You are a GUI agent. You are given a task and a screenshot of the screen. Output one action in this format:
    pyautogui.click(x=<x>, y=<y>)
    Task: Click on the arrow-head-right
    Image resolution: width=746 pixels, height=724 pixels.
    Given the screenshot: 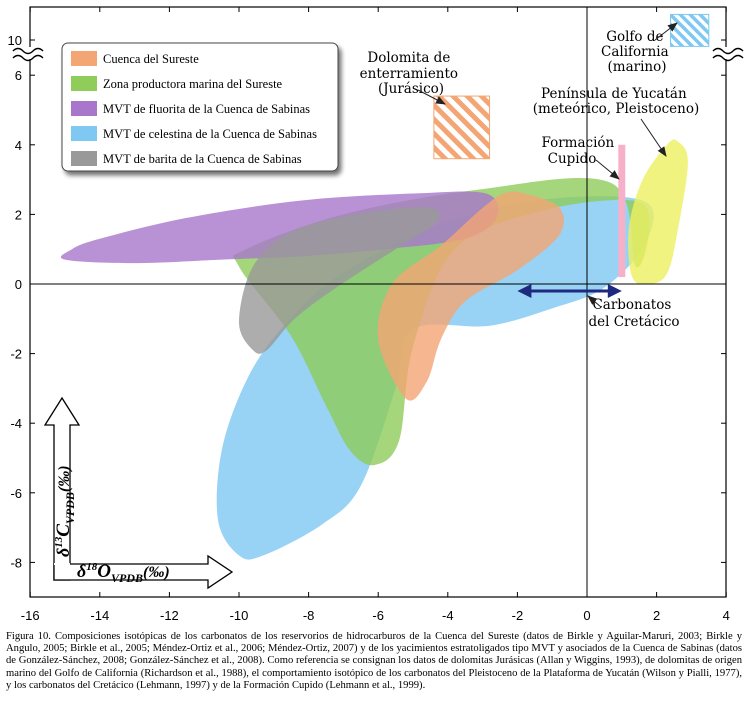 What is the action you would take?
    pyautogui.click(x=614, y=291)
    